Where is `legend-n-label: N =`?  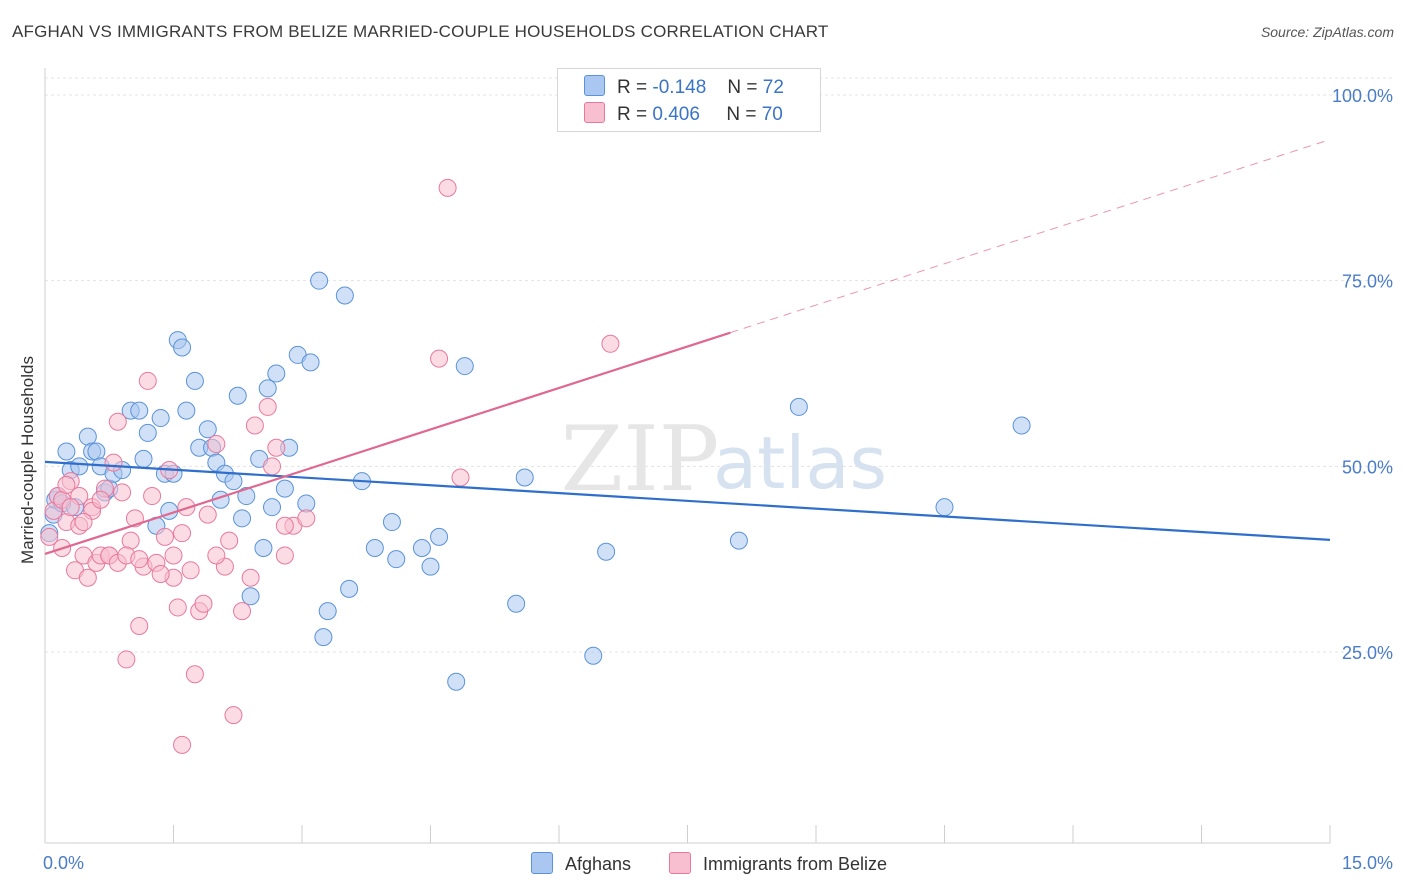 legend-n-label: N = is located at coordinates (741, 114).